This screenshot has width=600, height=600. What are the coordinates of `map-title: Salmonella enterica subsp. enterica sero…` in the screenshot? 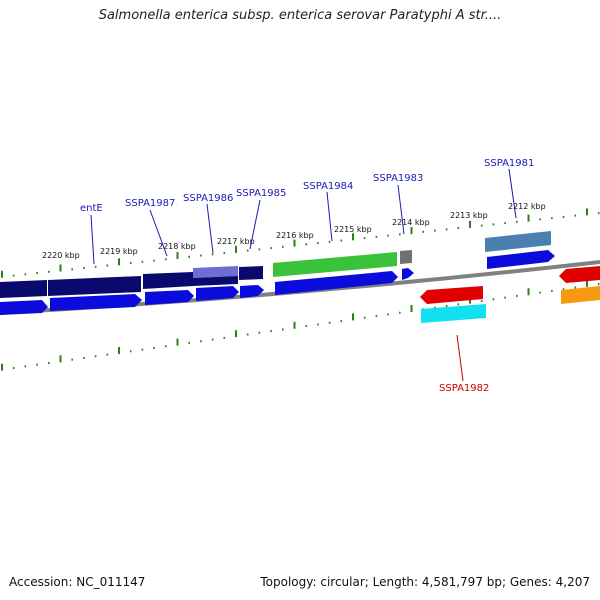 It's located at (300, 15).